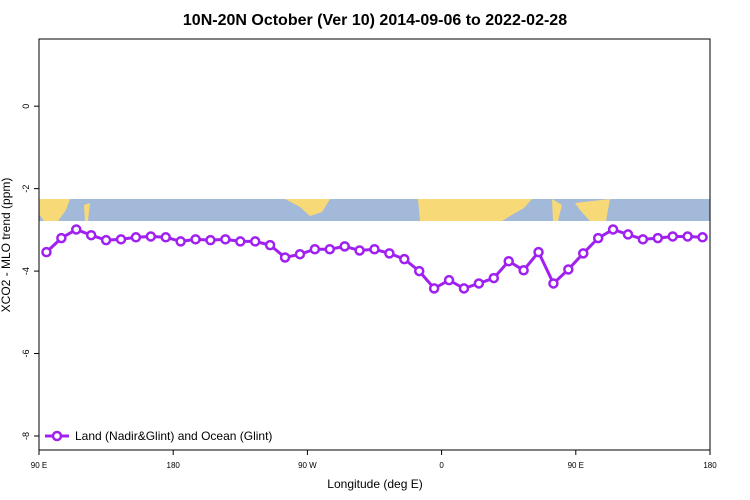 The height and width of the screenshot is (500, 750). Describe the element at coordinates (441, 465) in the screenshot. I see `x-tick-label: 0` at that location.